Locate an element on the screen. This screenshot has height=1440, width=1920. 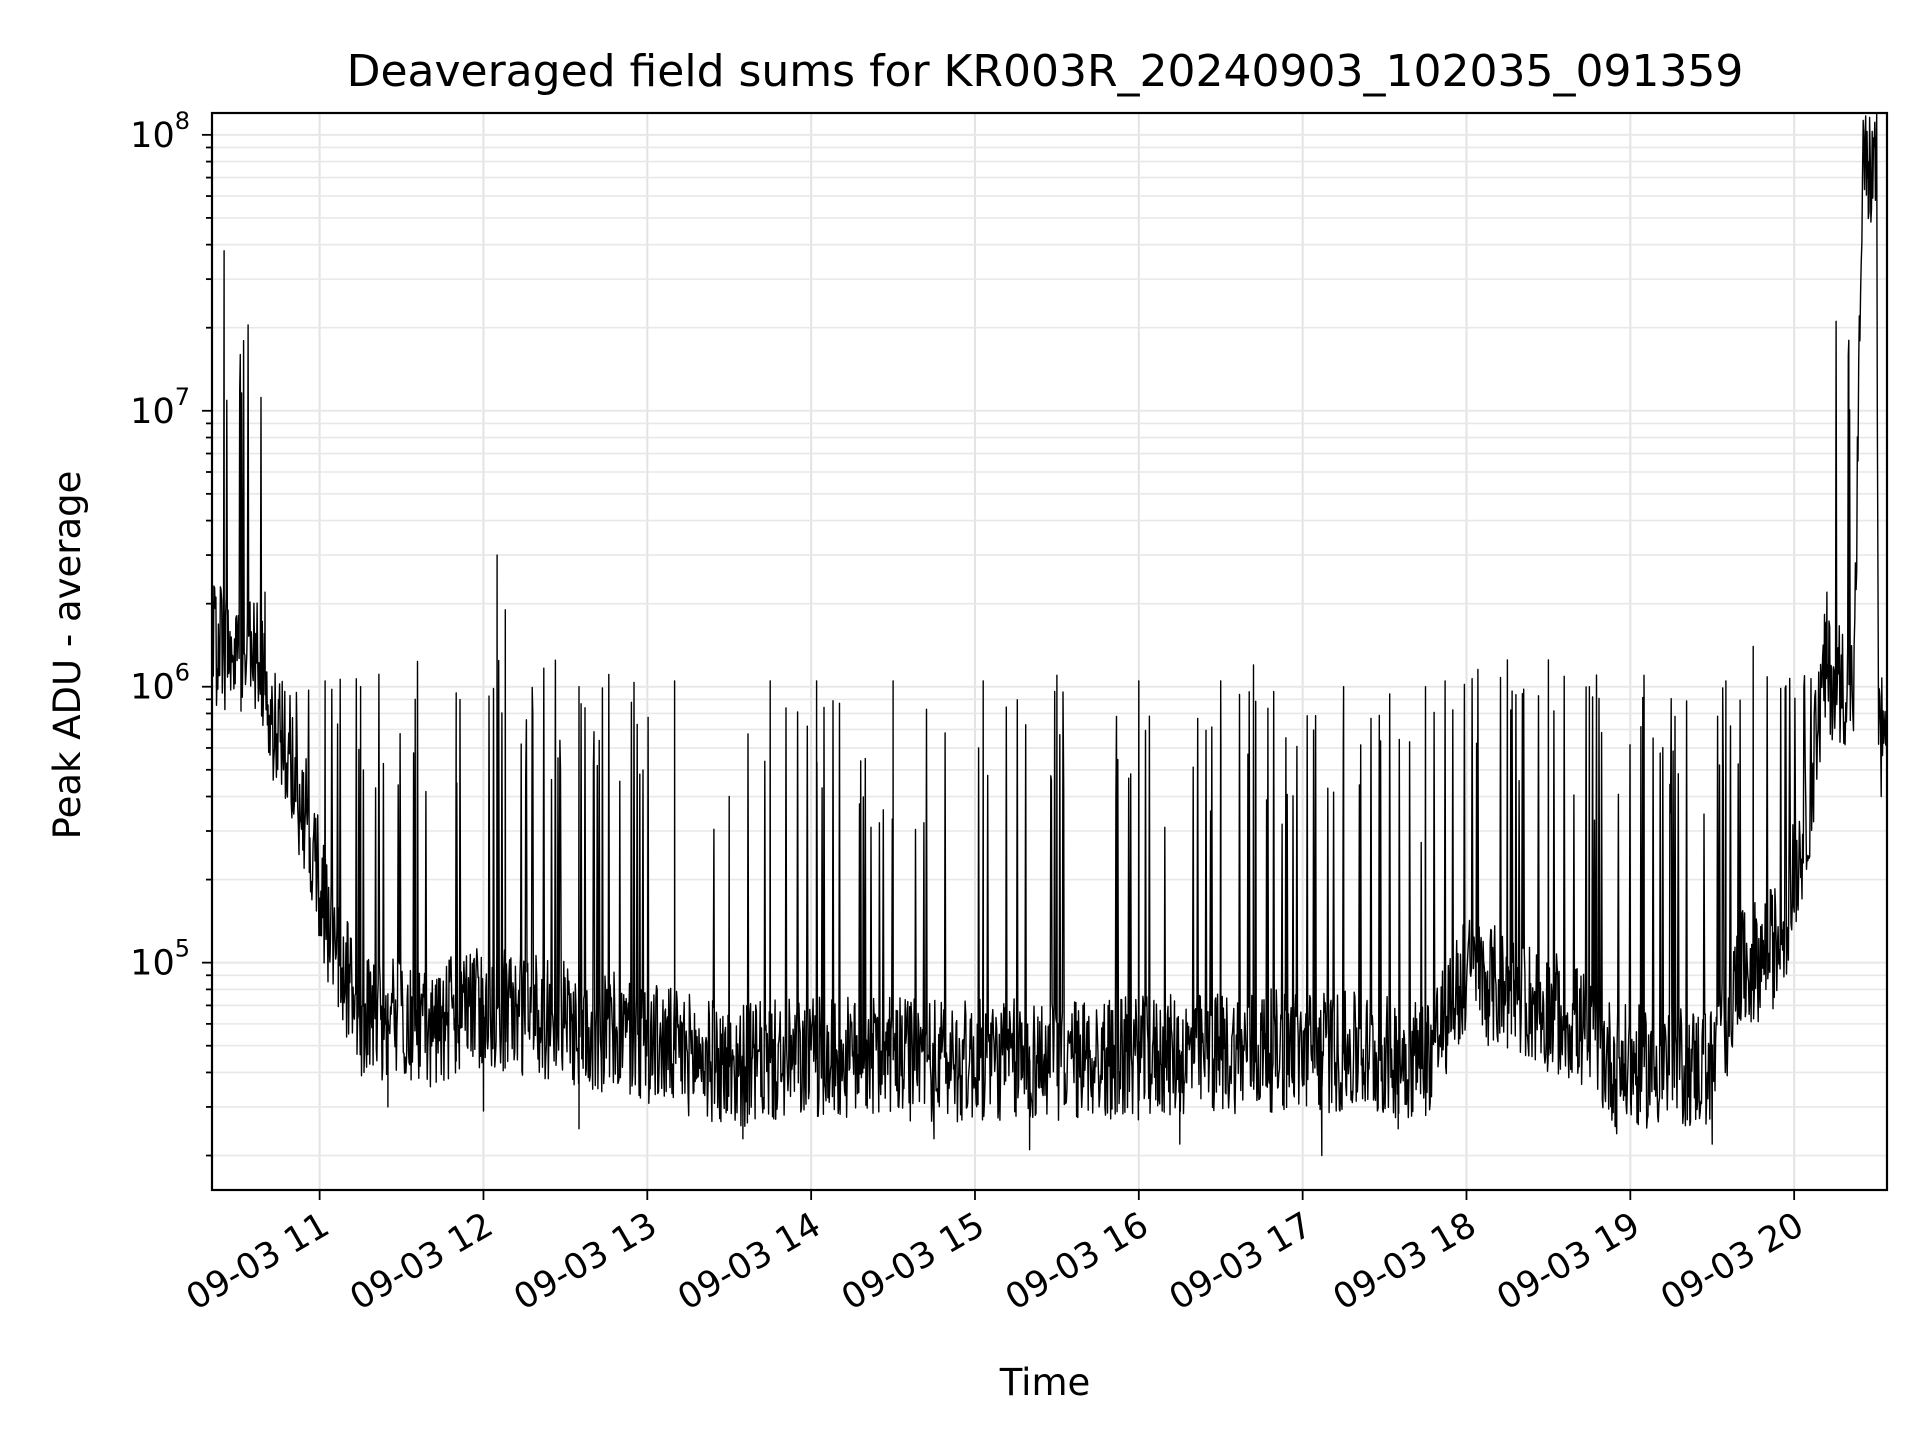
y-axis-label: Peak ADU - average is located at coordinates (67, 655).